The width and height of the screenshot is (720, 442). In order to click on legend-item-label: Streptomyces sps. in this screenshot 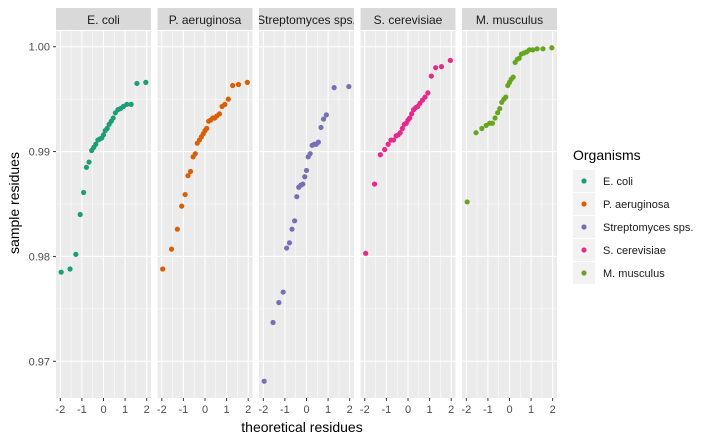, I will do `click(648, 228)`.